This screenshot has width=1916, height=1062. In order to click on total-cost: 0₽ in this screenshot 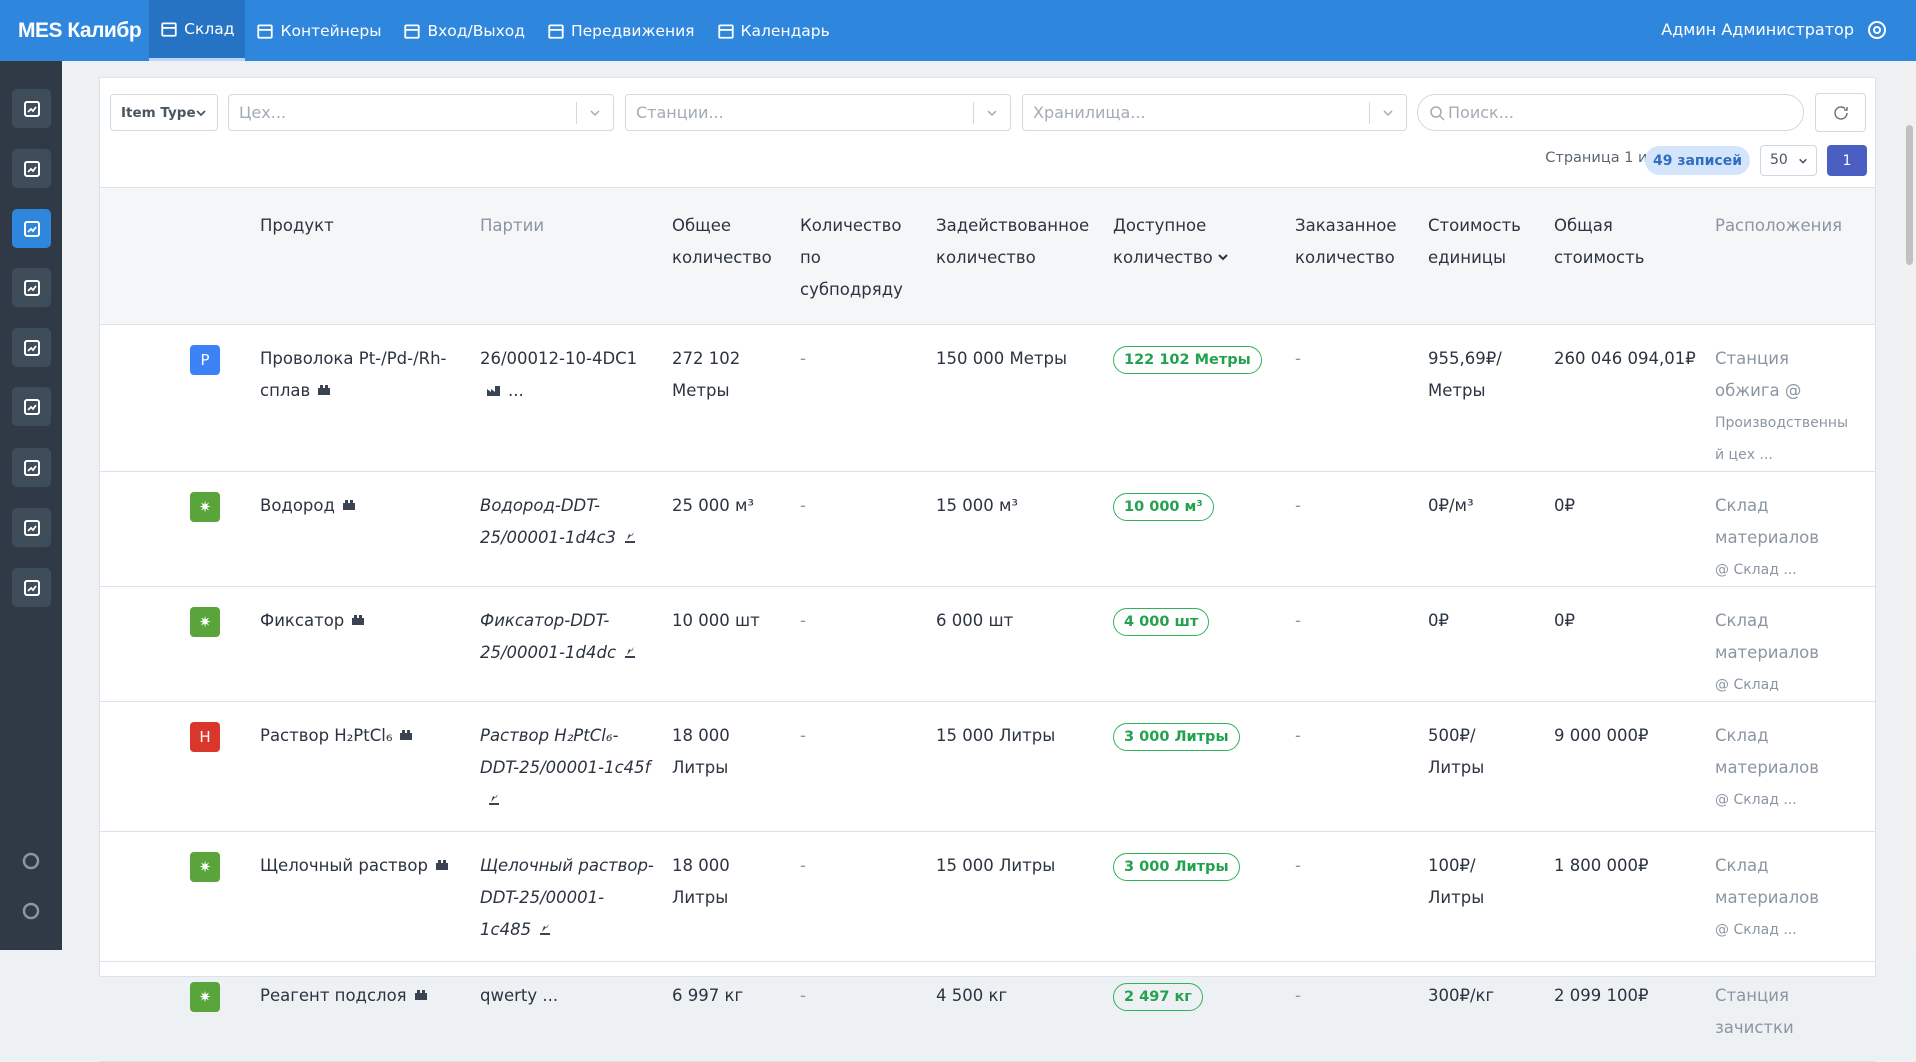, I will do `click(1634, 529)`.